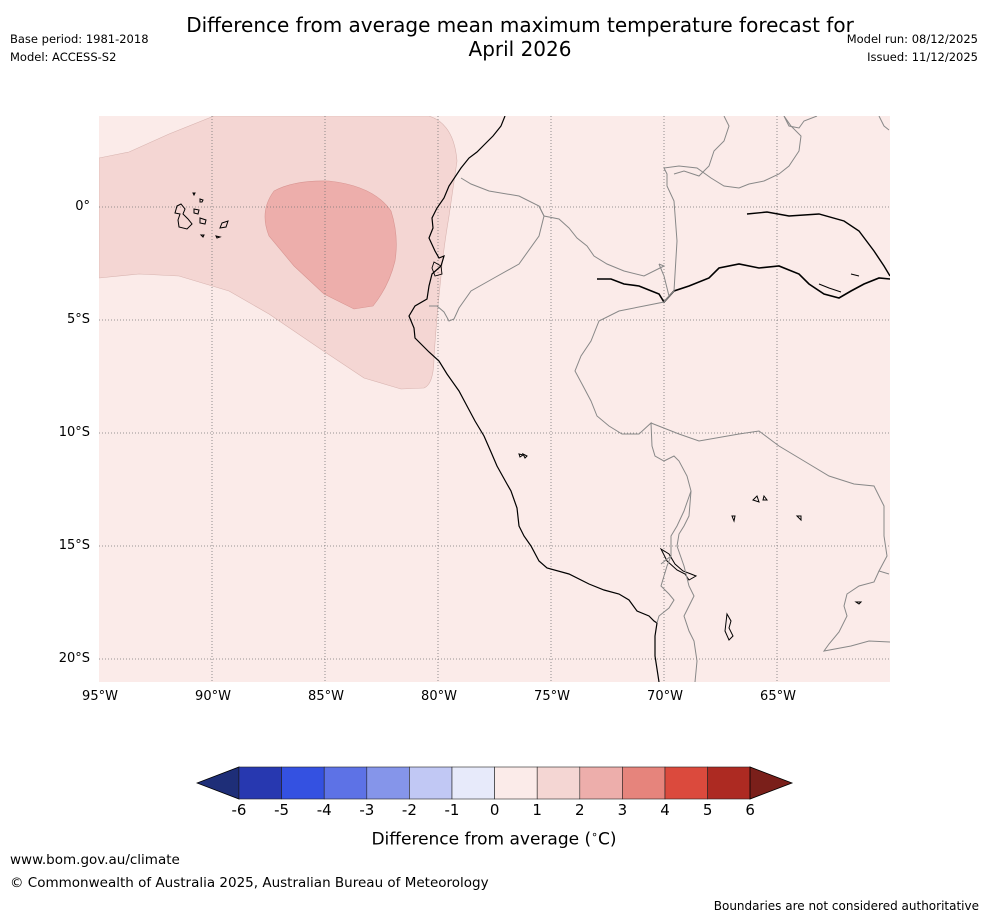 The width and height of the screenshot is (988, 919). What do you see at coordinates (922, 57) in the screenshot?
I see `issued-date: Issued: 11/12/2025` at bounding box center [922, 57].